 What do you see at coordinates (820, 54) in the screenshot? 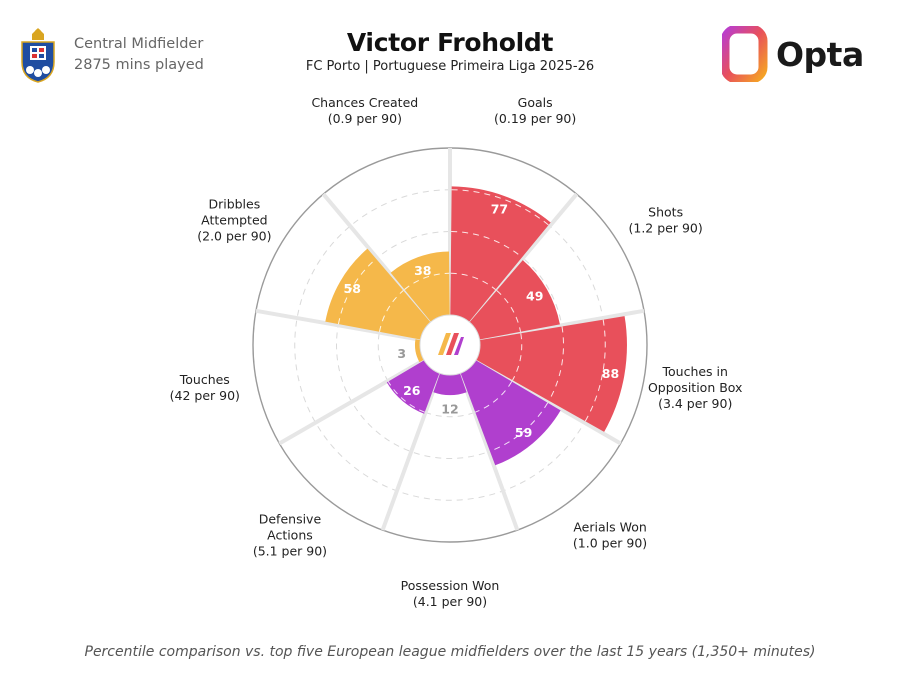
I see `opta-brand-text: Opta` at bounding box center [820, 54].